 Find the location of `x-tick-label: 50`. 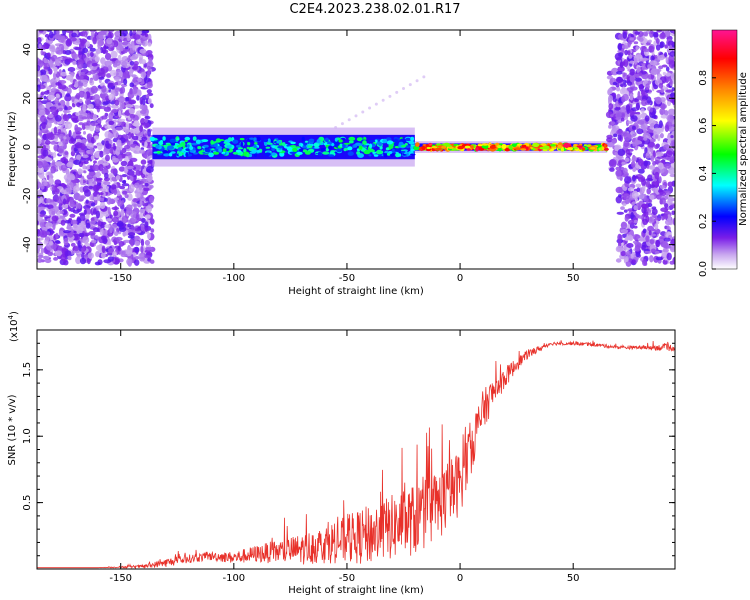

x-tick-label: 50 is located at coordinates (573, 578).